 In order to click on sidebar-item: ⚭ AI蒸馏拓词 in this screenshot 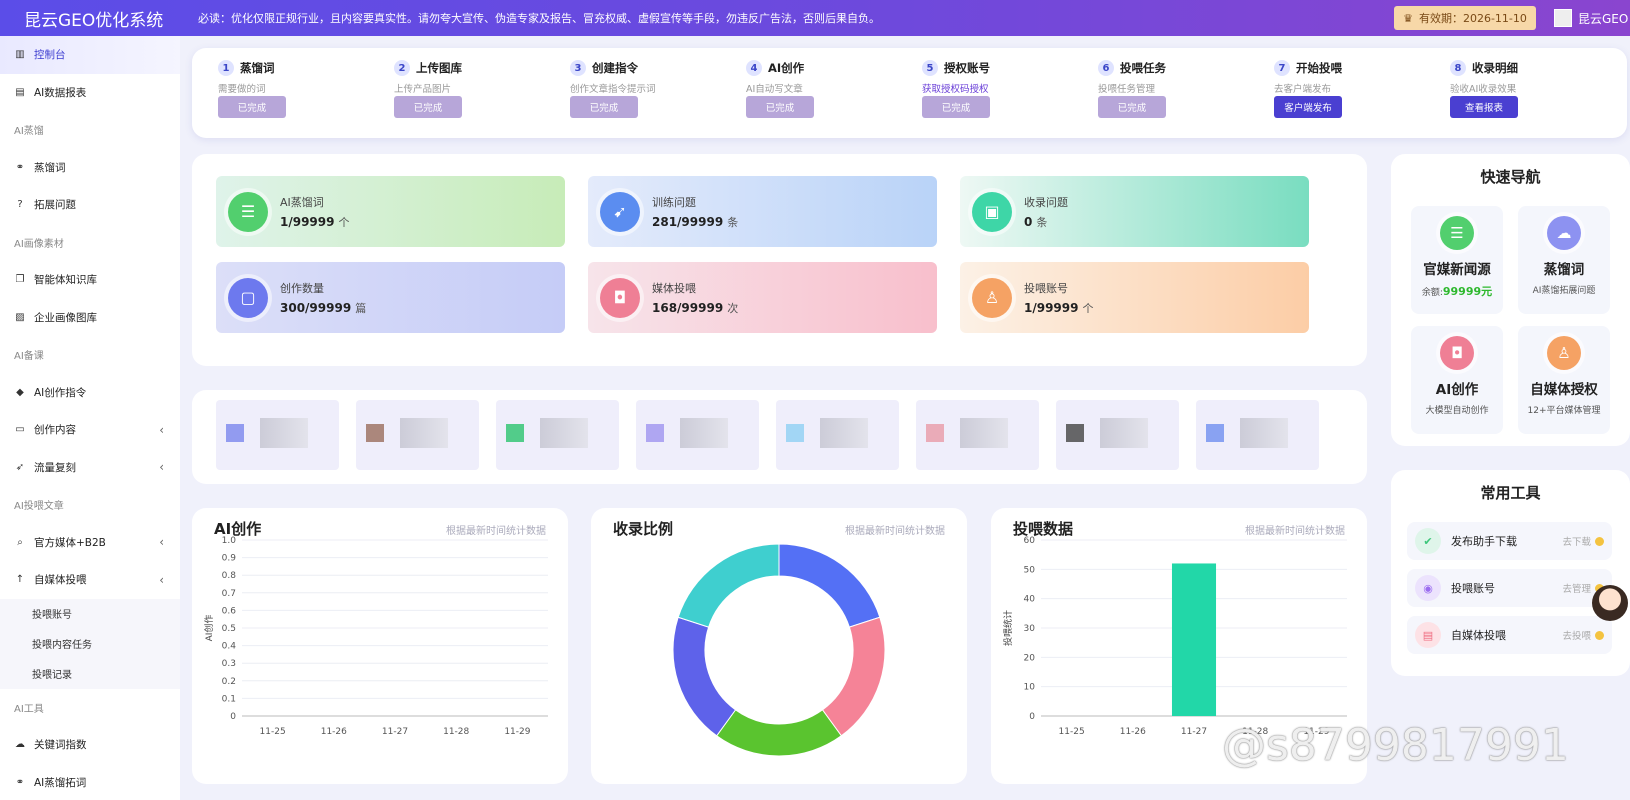, I will do `click(90, 782)`.